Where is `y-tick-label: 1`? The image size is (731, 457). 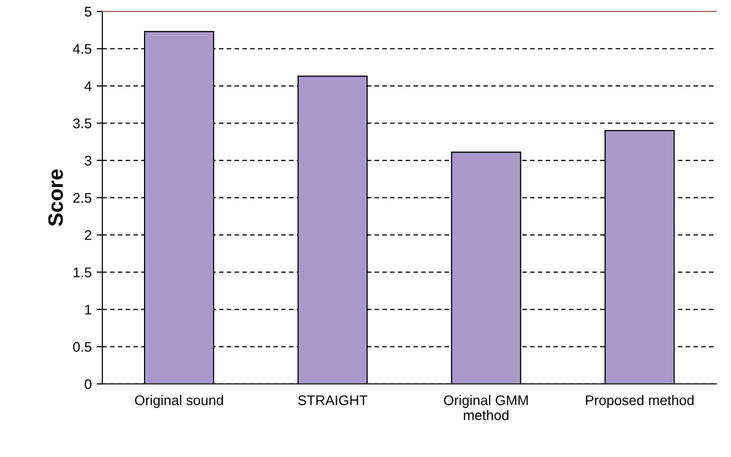
y-tick-label: 1 is located at coordinates (88, 309).